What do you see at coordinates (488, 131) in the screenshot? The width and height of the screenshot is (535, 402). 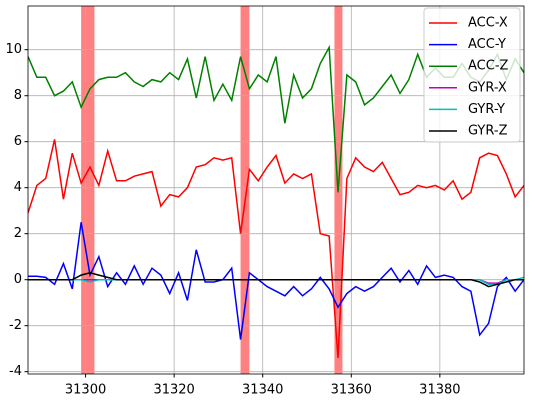 I see `legend-label: GYR-Z` at bounding box center [488, 131].